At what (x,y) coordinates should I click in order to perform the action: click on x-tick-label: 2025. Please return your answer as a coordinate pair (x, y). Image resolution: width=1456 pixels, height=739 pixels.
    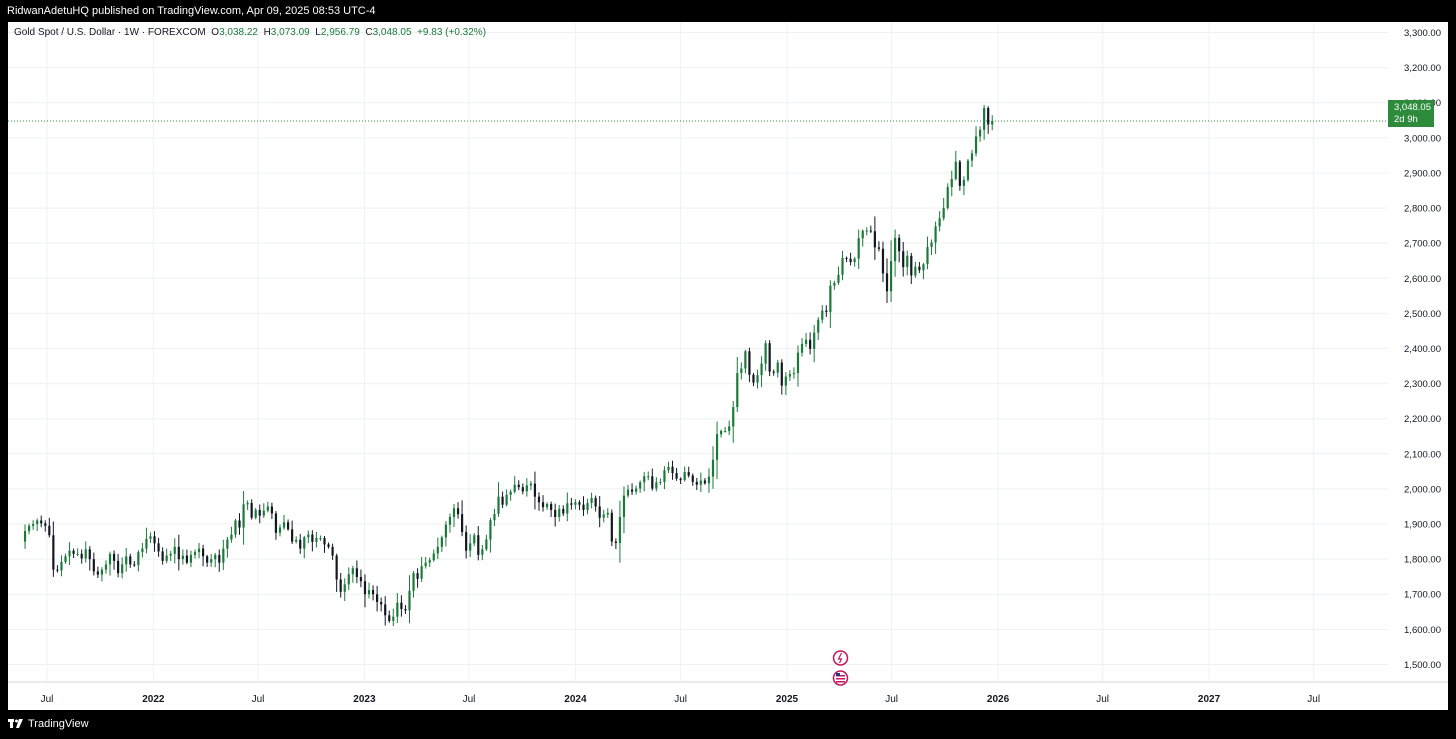
    Looking at the image, I should click on (787, 699).